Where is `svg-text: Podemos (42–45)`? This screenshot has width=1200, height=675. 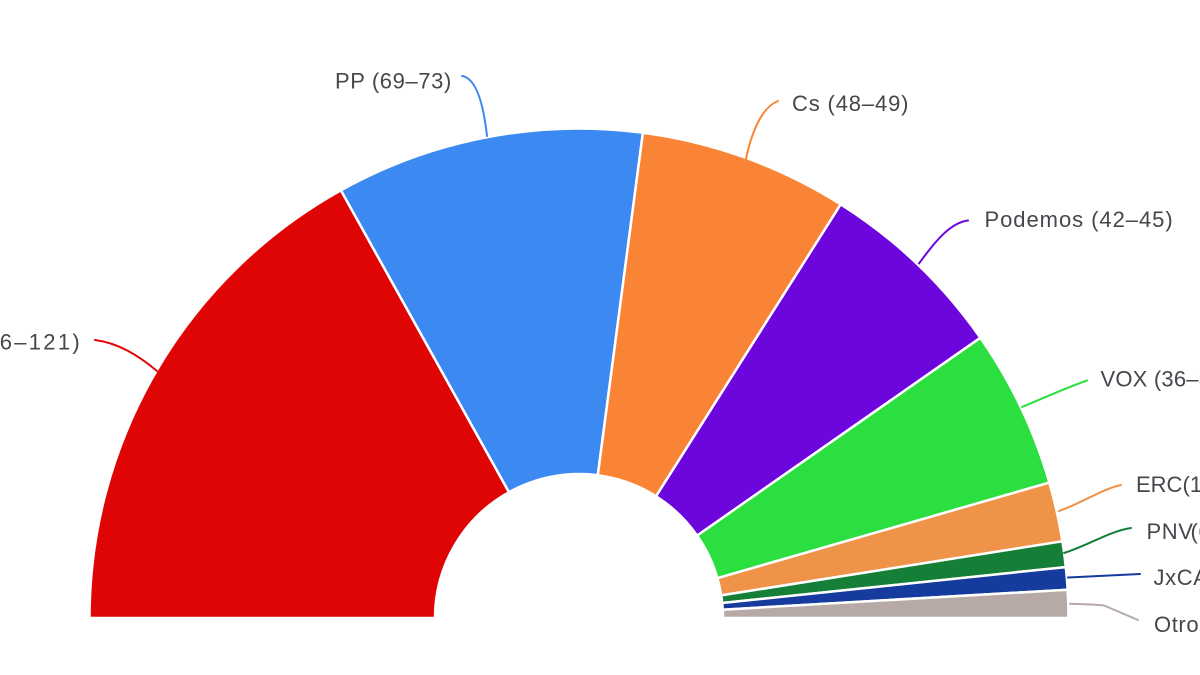 svg-text: Podemos (42–45) is located at coordinates (1079, 219).